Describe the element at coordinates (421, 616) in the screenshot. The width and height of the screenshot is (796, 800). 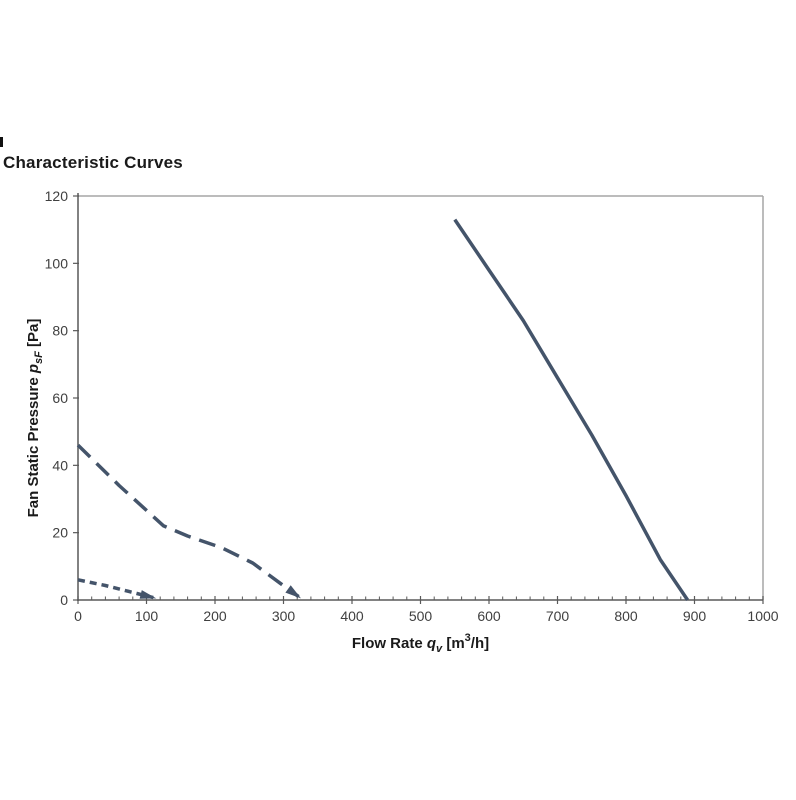
I see `x-tick-label: 500` at that location.